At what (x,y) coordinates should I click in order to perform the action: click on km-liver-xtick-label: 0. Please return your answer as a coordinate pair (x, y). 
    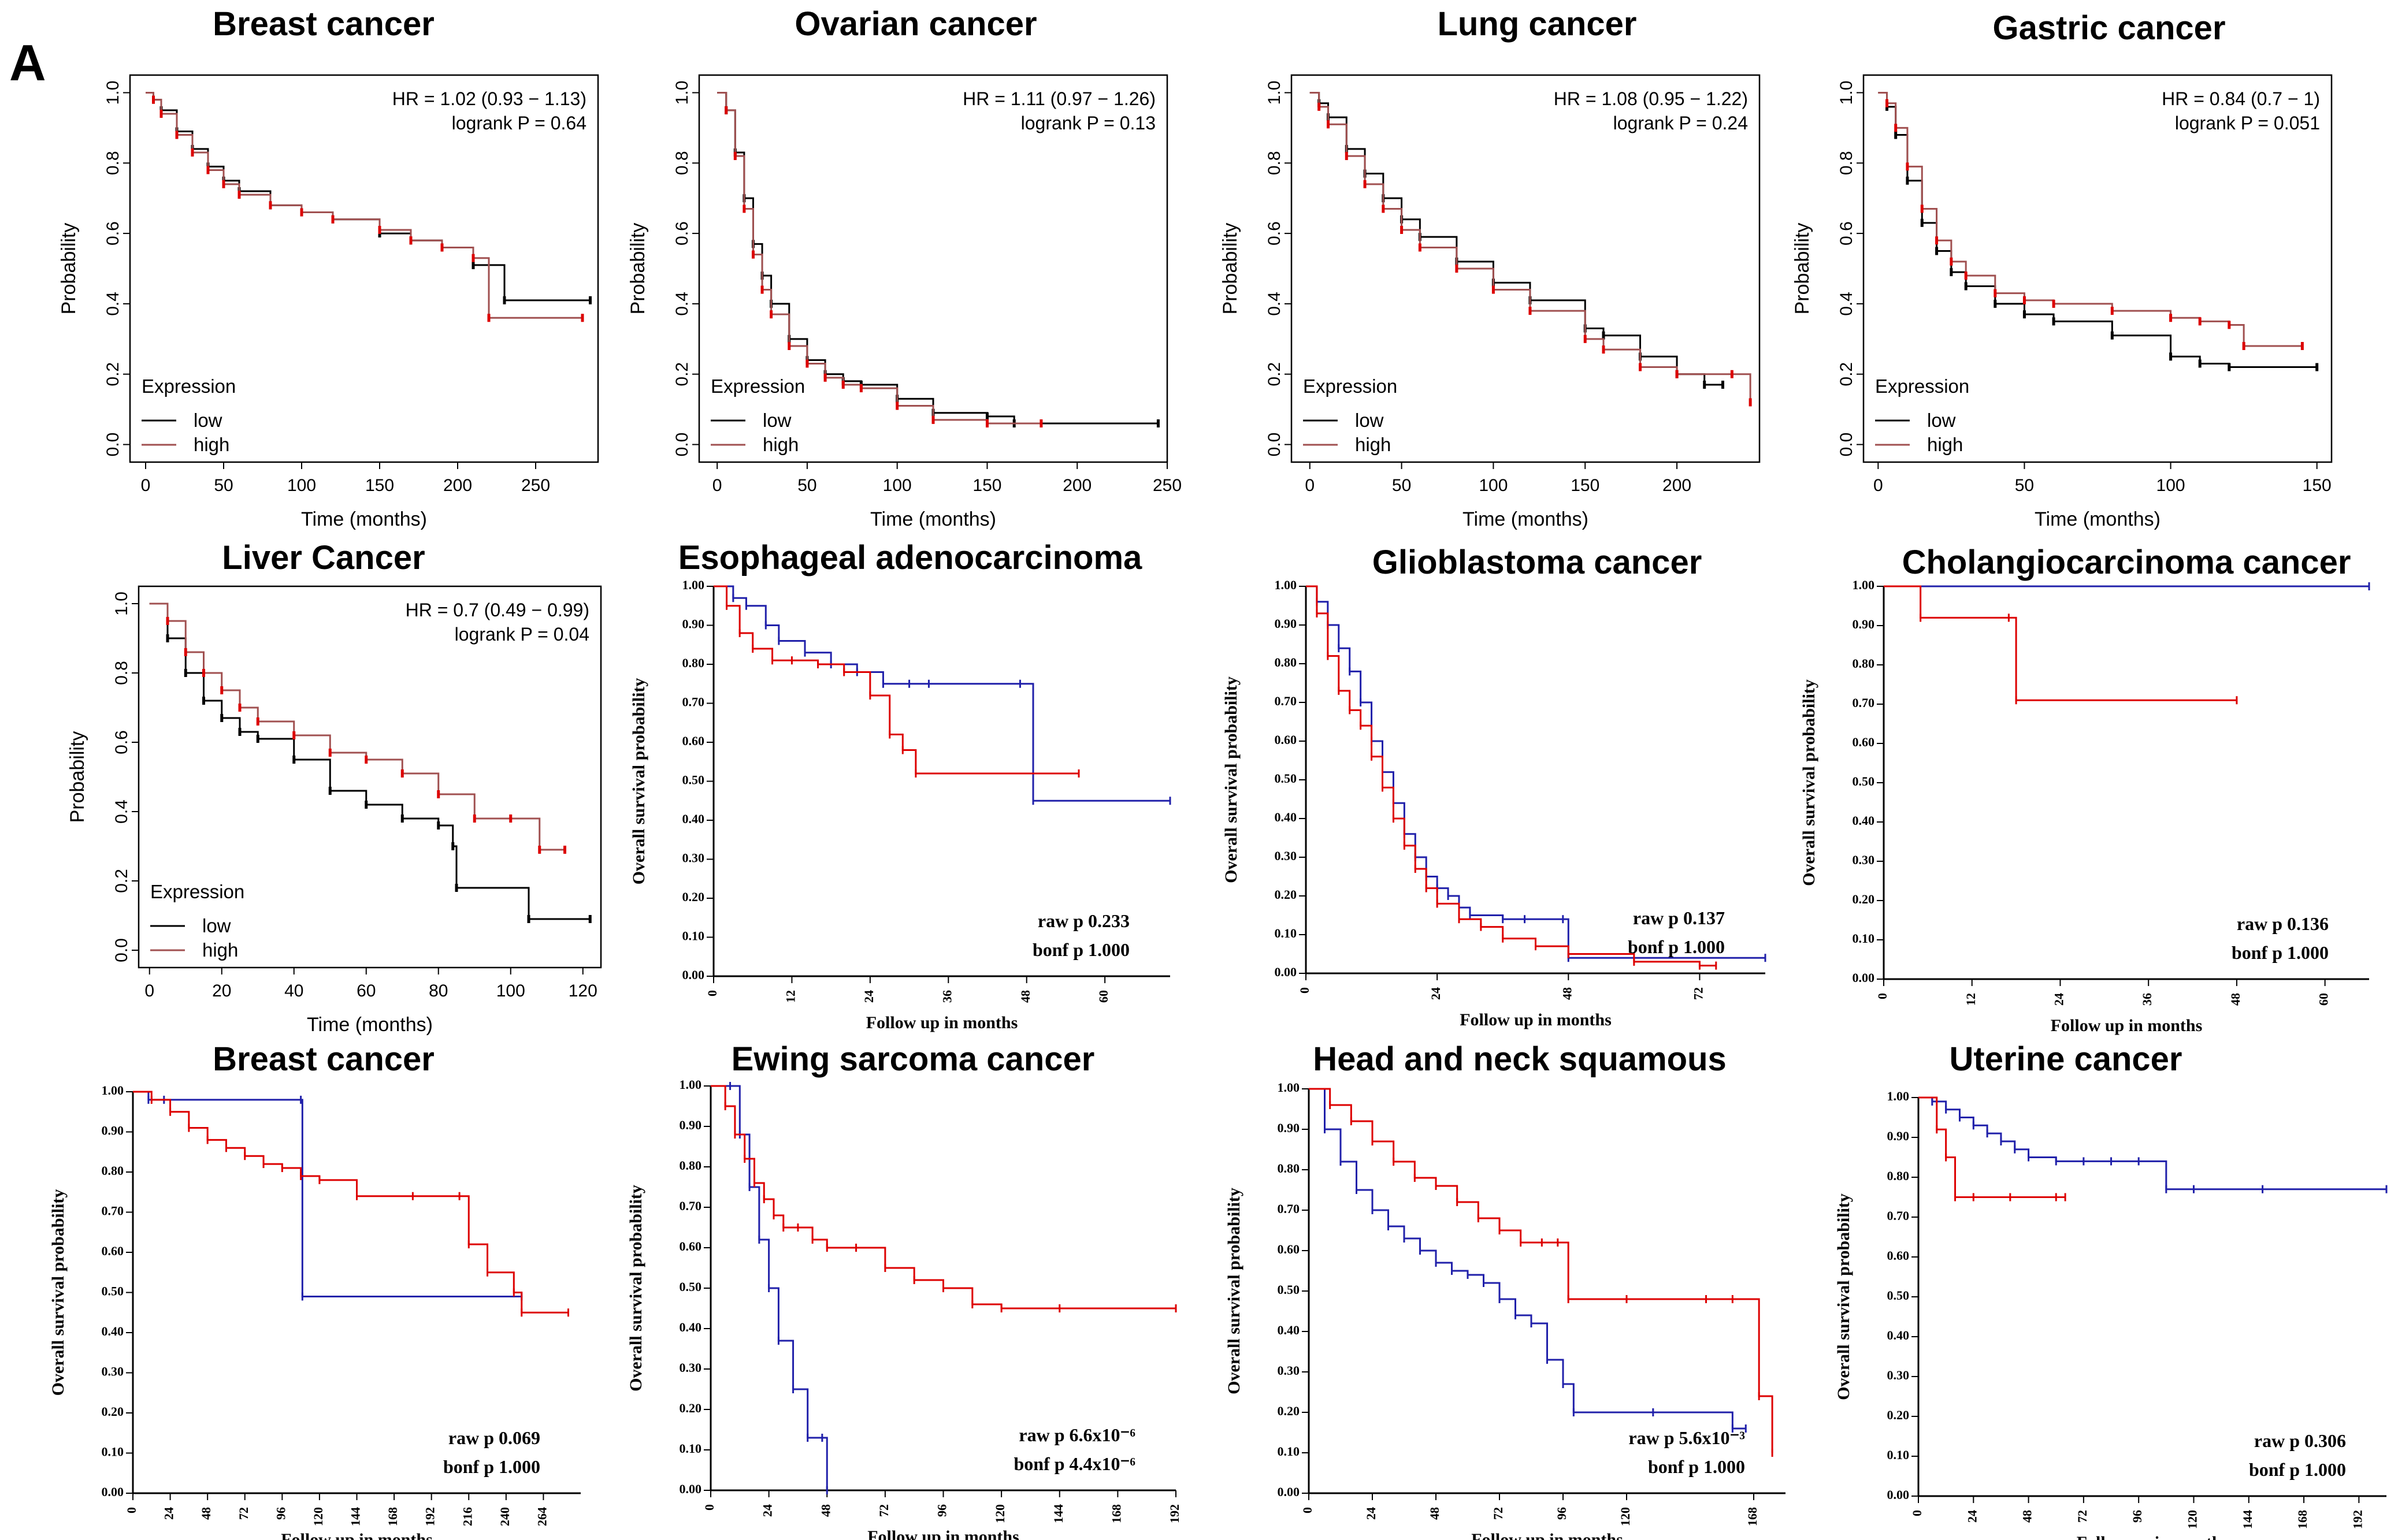
    Looking at the image, I should click on (149, 990).